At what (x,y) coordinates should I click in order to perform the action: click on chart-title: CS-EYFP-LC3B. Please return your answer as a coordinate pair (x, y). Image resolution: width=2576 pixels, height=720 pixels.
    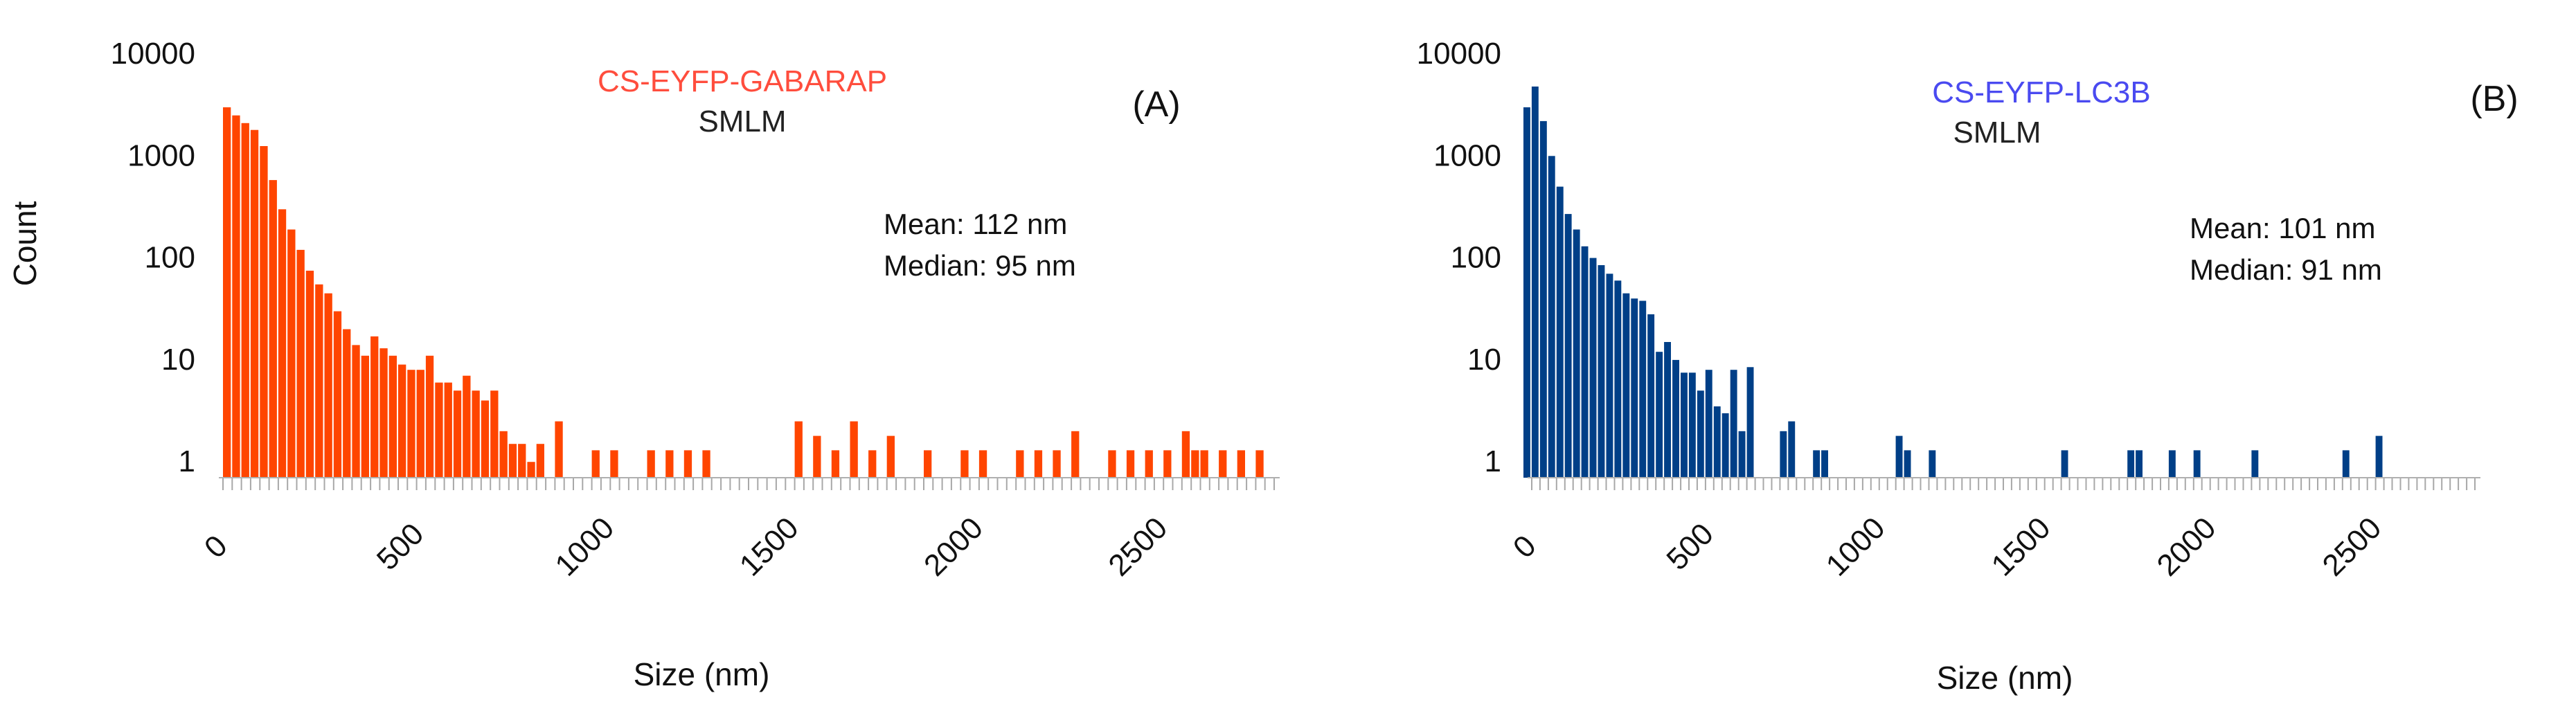
    Looking at the image, I should click on (2041, 92).